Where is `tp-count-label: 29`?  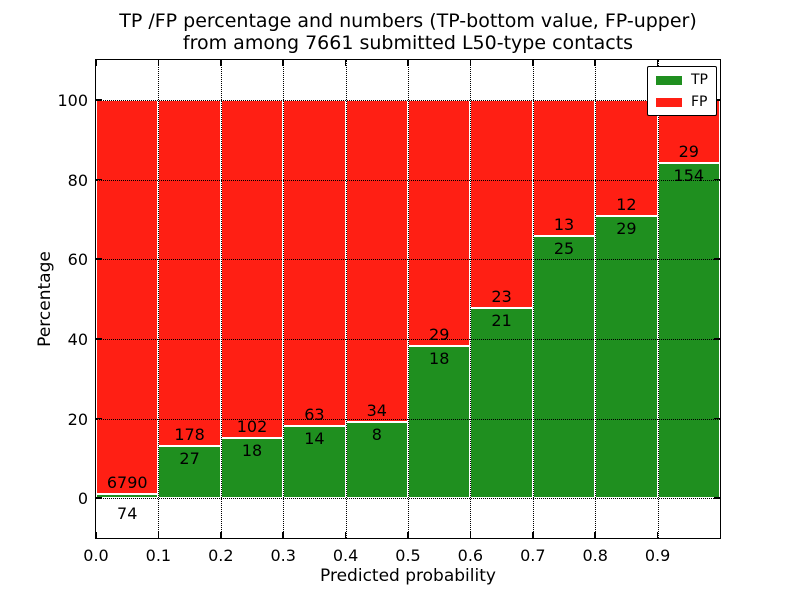
tp-count-label: 29 is located at coordinates (626, 229).